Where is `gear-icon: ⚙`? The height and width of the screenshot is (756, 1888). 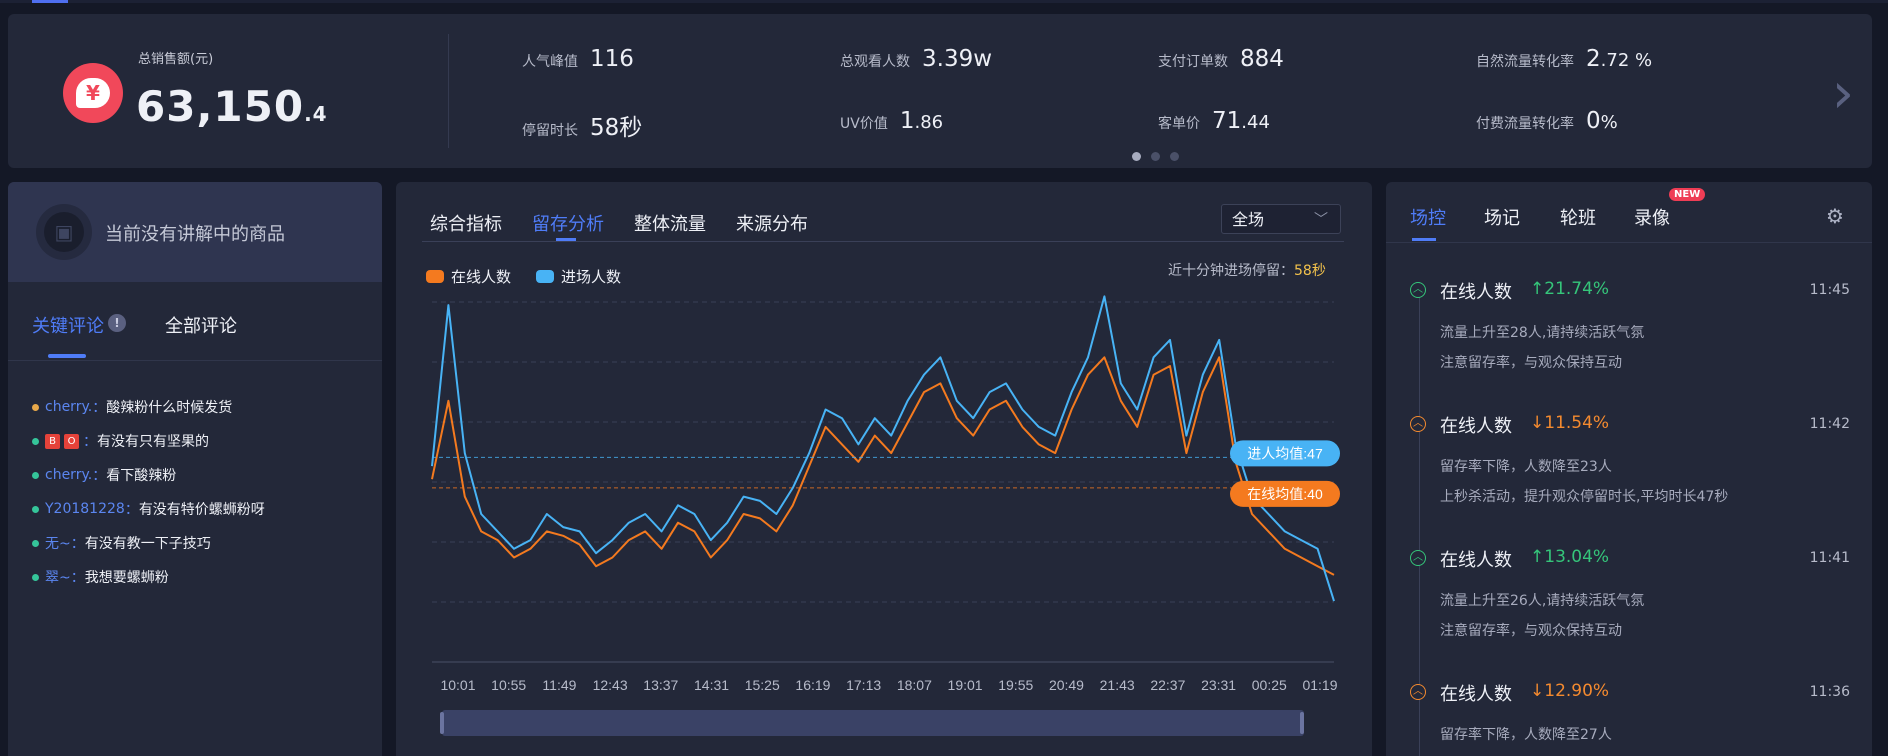
gear-icon: ⚙ is located at coordinates (1835, 216).